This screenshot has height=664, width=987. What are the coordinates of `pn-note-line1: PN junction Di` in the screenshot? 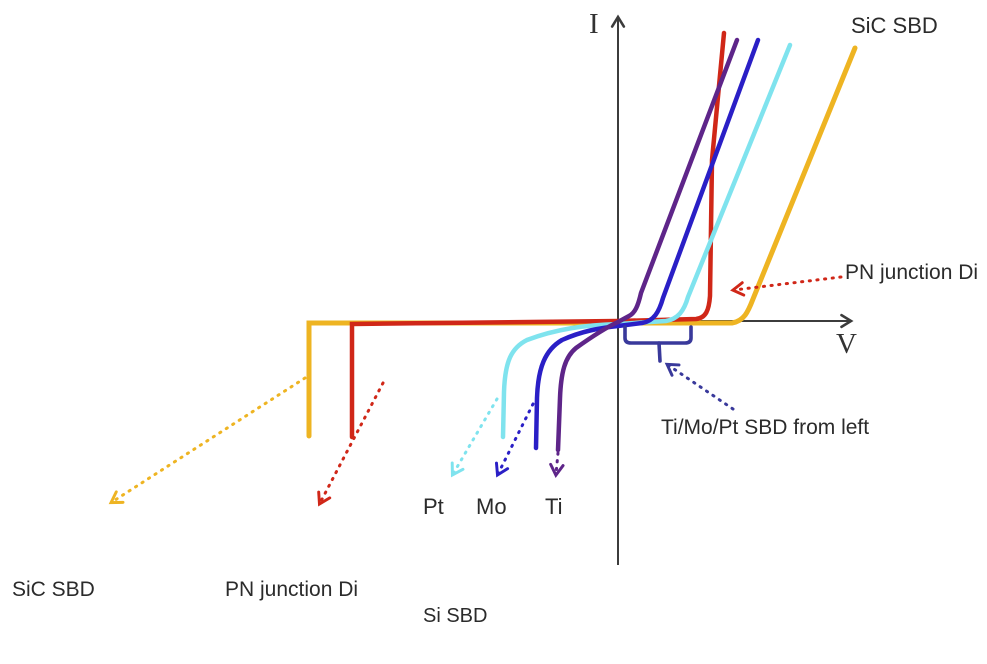 It's located at (292, 589).